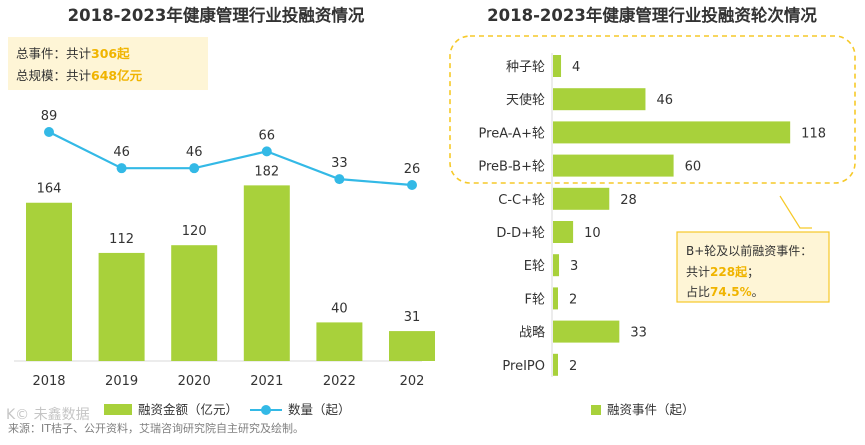 Image resolution: width=865 pixels, height=445 pixels. I want to click on left-line-series: 89 46 46 66 33 26, so click(231, 149).